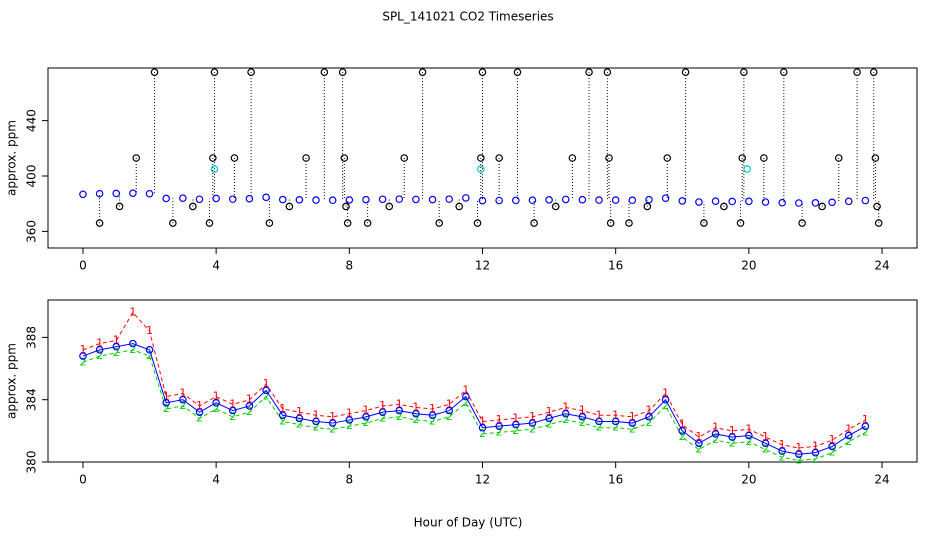  I want to click on x-tick-label: 12, so click(482, 480).